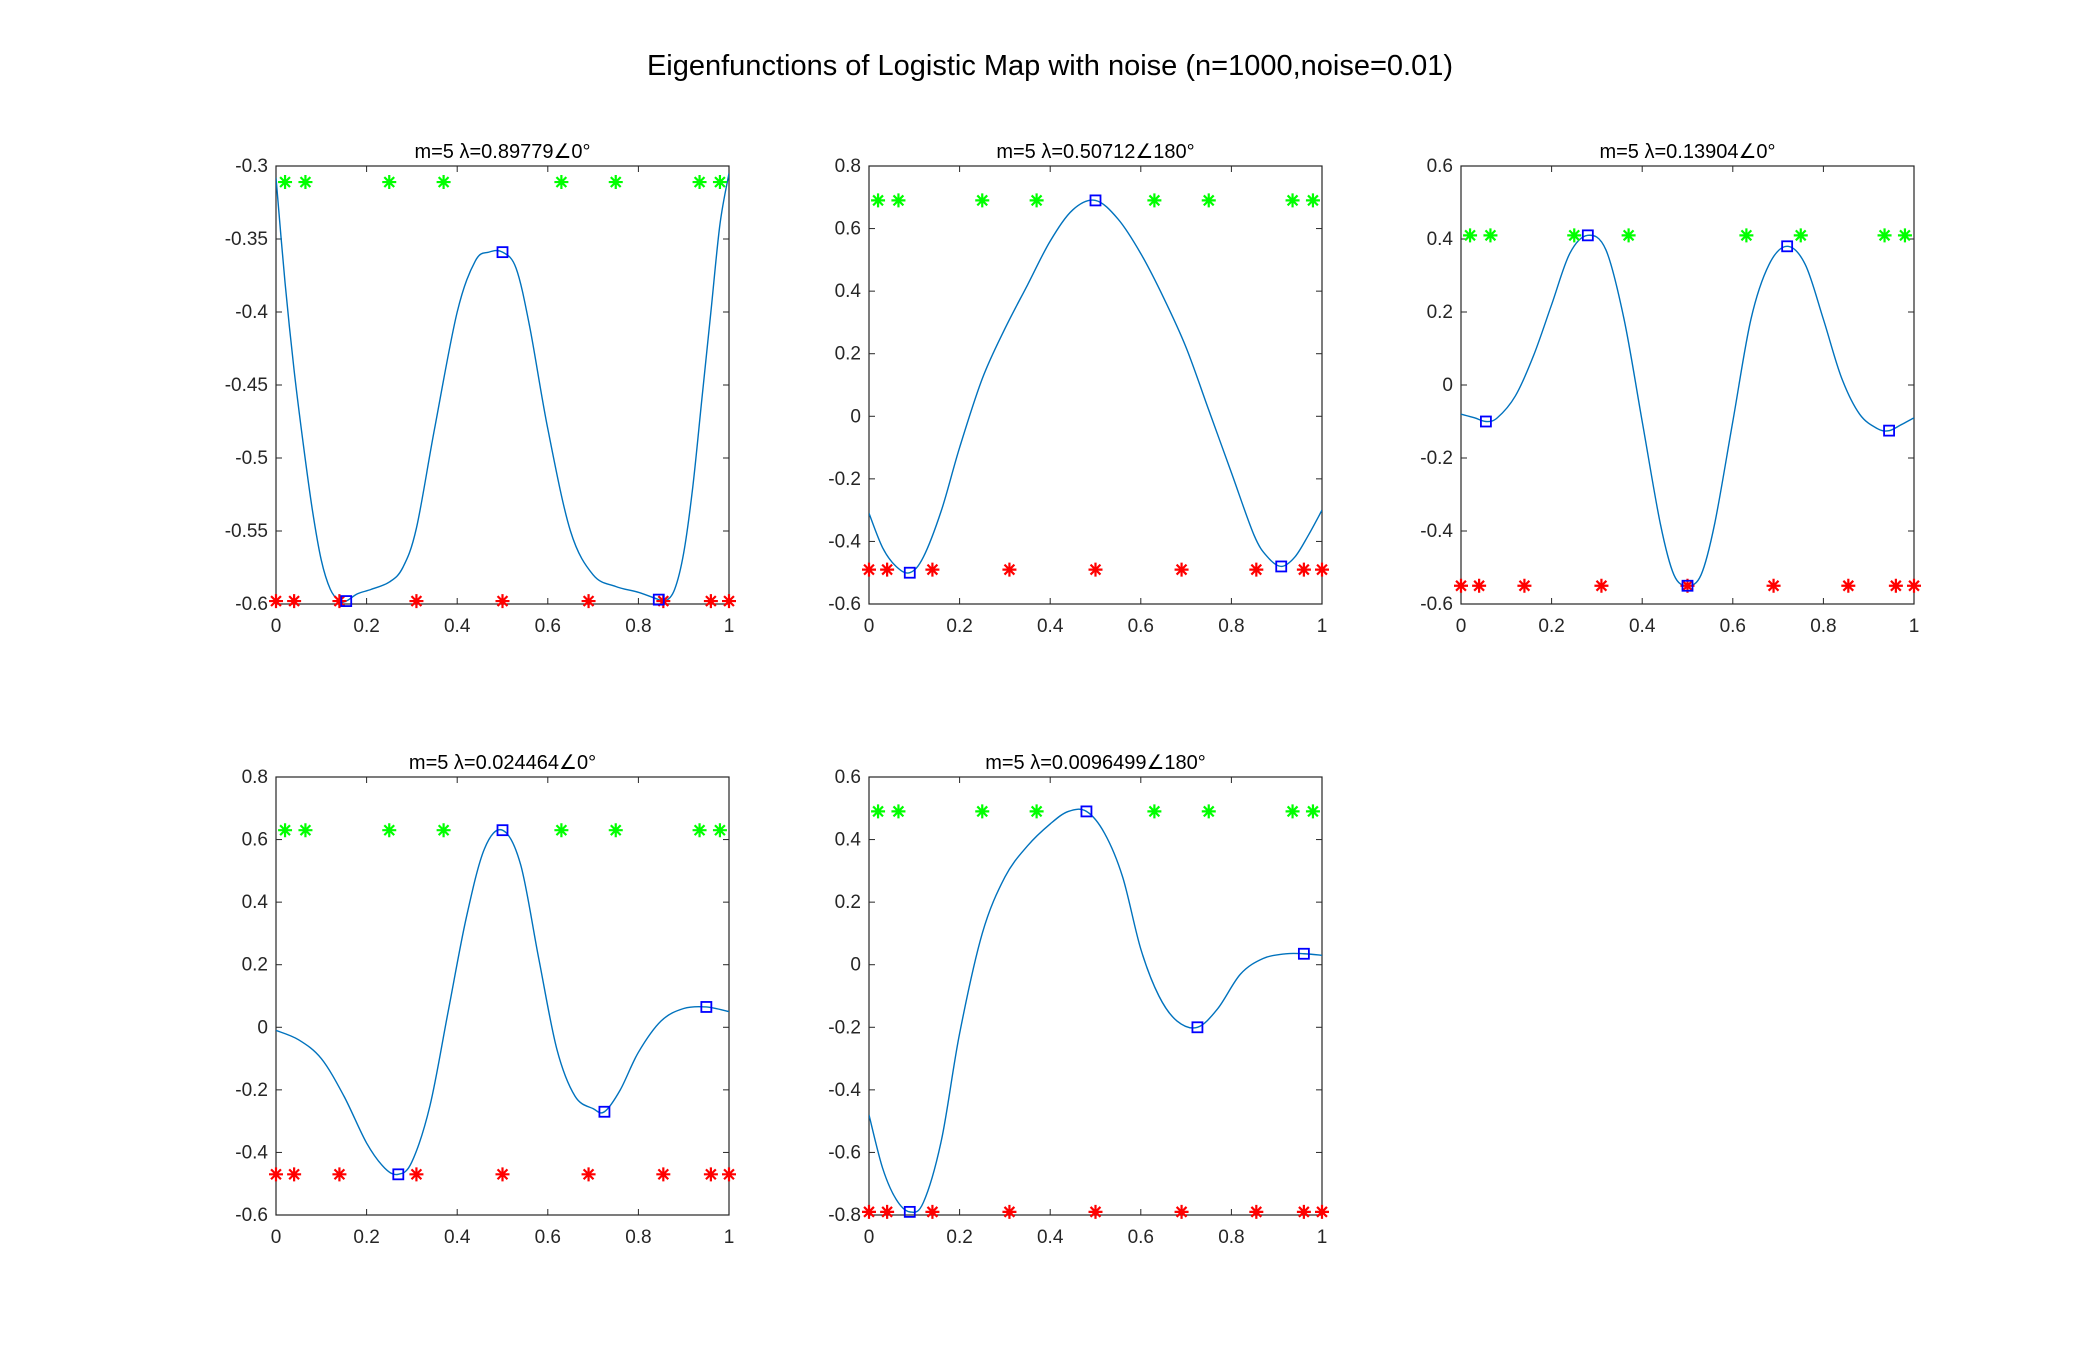  Describe the element at coordinates (869, 1237) in the screenshot. I see `x-tick-label: 0` at that location.